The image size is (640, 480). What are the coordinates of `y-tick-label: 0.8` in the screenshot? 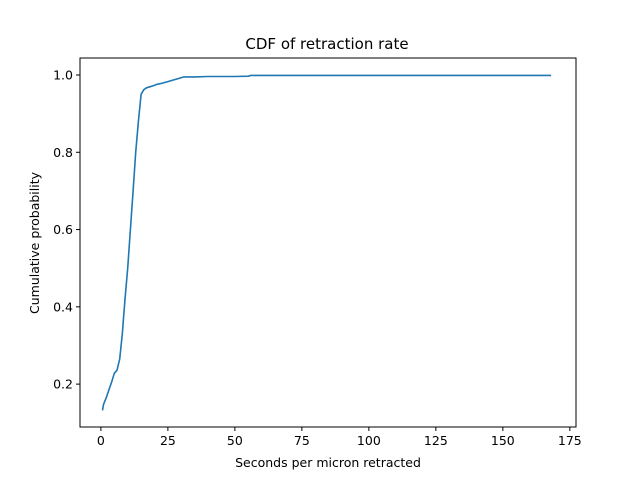 It's located at (63, 152).